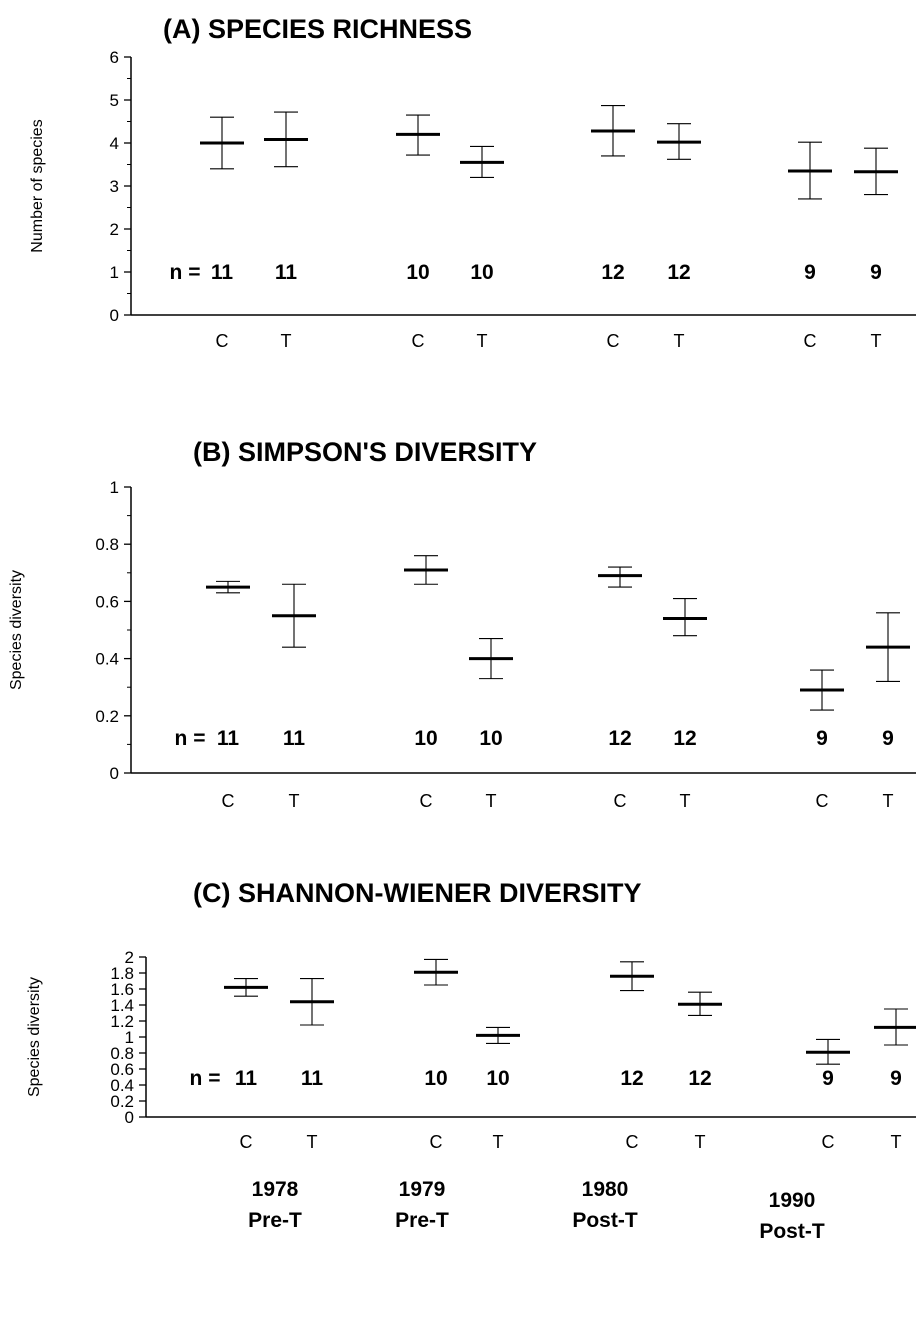  Describe the element at coordinates (114, 100) in the screenshot. I see `y-tick-label: 5` at that location.